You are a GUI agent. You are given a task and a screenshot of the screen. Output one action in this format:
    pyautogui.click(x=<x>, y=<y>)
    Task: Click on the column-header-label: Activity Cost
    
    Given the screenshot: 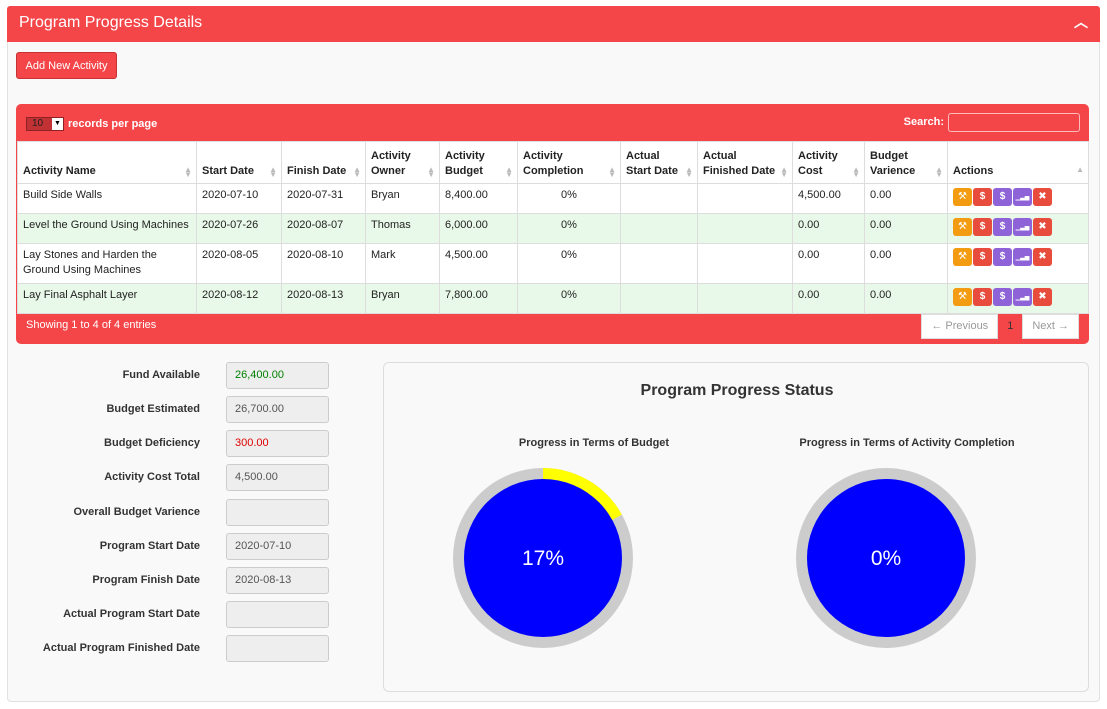 What is the action you would take?
    pyautogui.click(x=818, y=163)
    